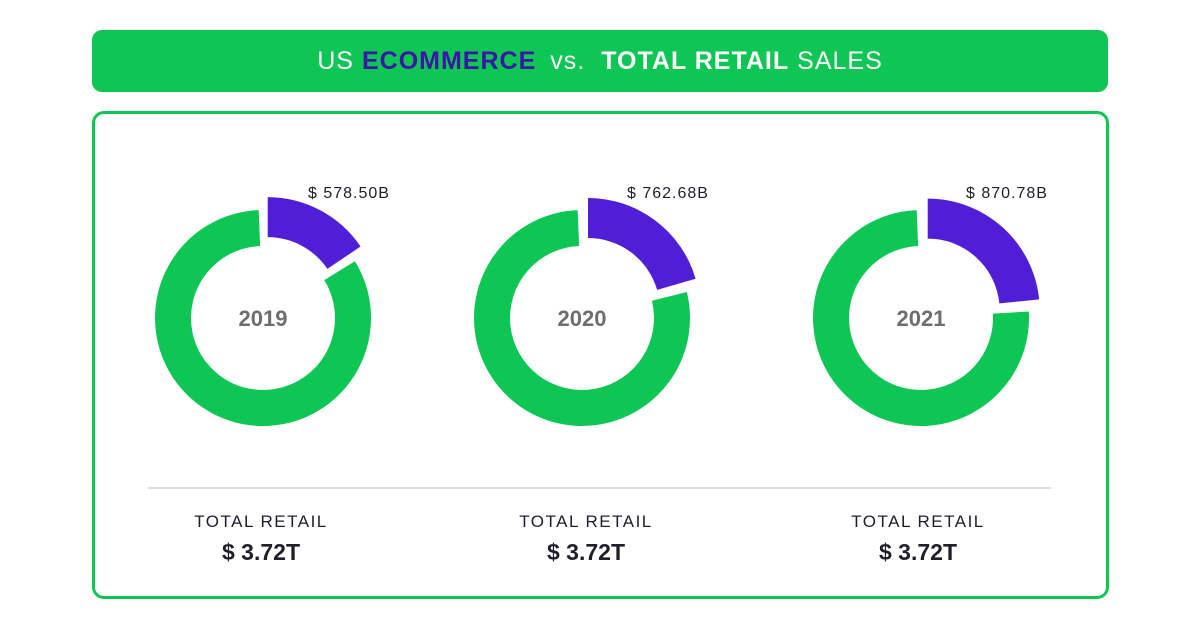 This screenshot has height=627, width=1200. Describe the element at coordinates (599, 488) in the screenshot. I see `divider` at that location.